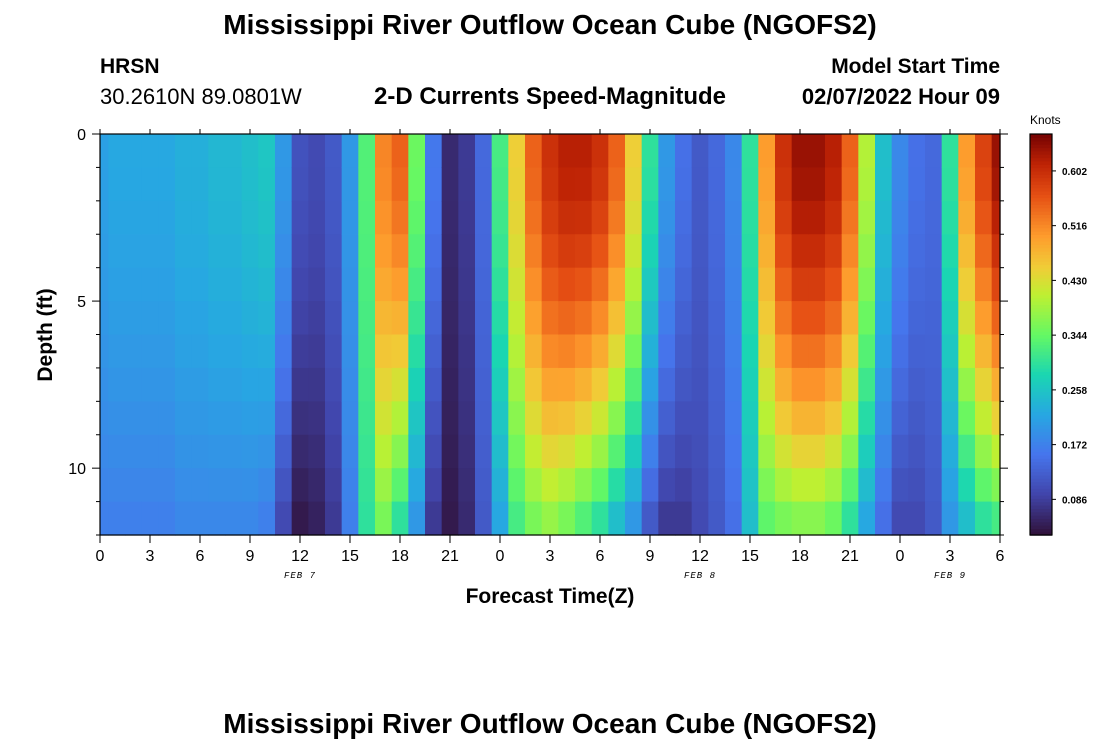 The width and height of the screenshot is (1100, 750). I want to click on colorbar-tick-label: 0.258, so click(1074, 391).